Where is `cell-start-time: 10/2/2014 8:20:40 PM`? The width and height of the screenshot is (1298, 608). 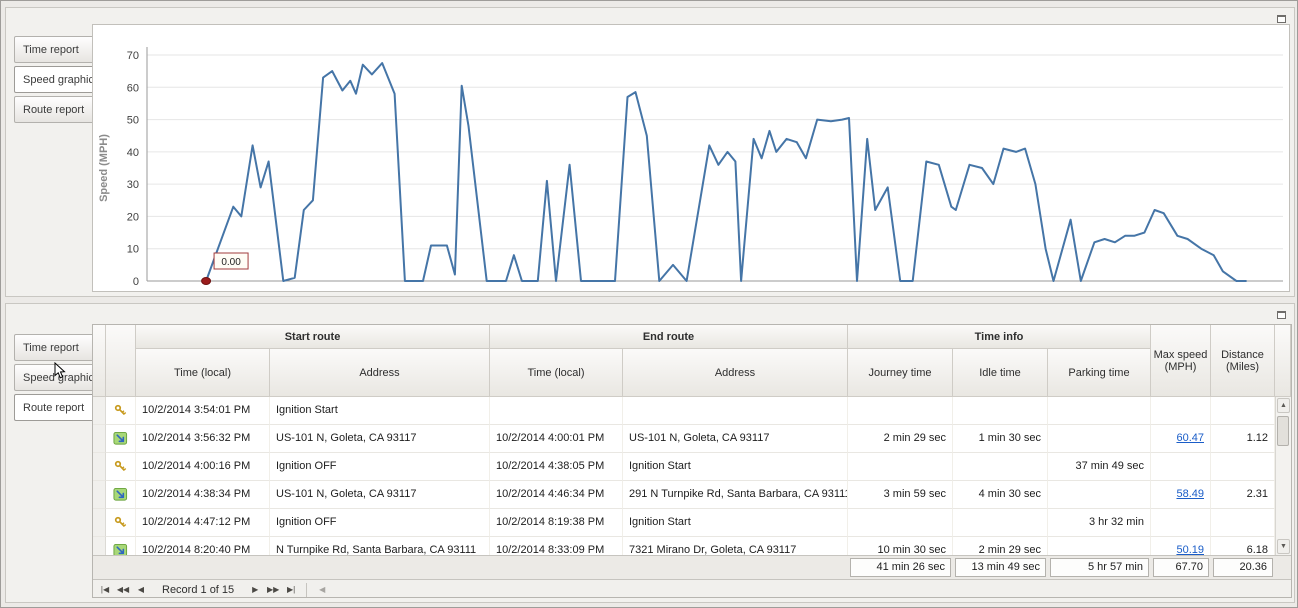
cell-start-time: 10/2/2014 8:20:40 PM is located at coordinates (203, 546).